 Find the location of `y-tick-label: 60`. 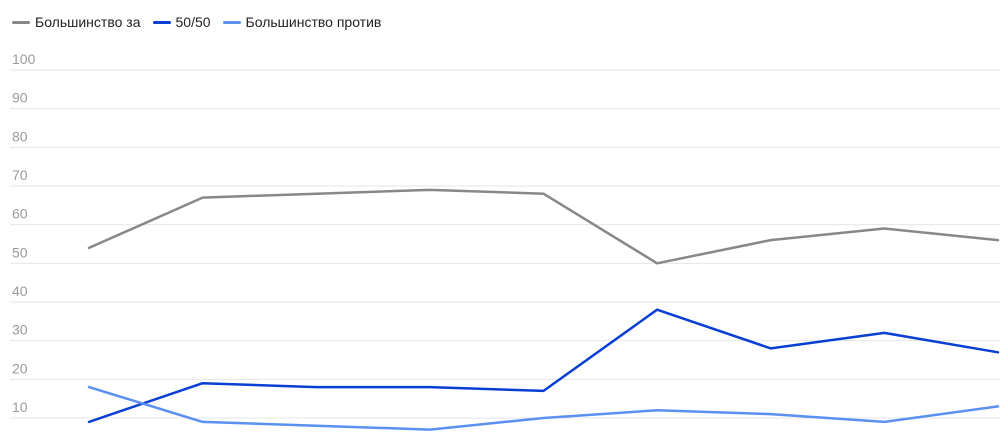

y-tick-label: 60 is located at coordinates (20, 214).